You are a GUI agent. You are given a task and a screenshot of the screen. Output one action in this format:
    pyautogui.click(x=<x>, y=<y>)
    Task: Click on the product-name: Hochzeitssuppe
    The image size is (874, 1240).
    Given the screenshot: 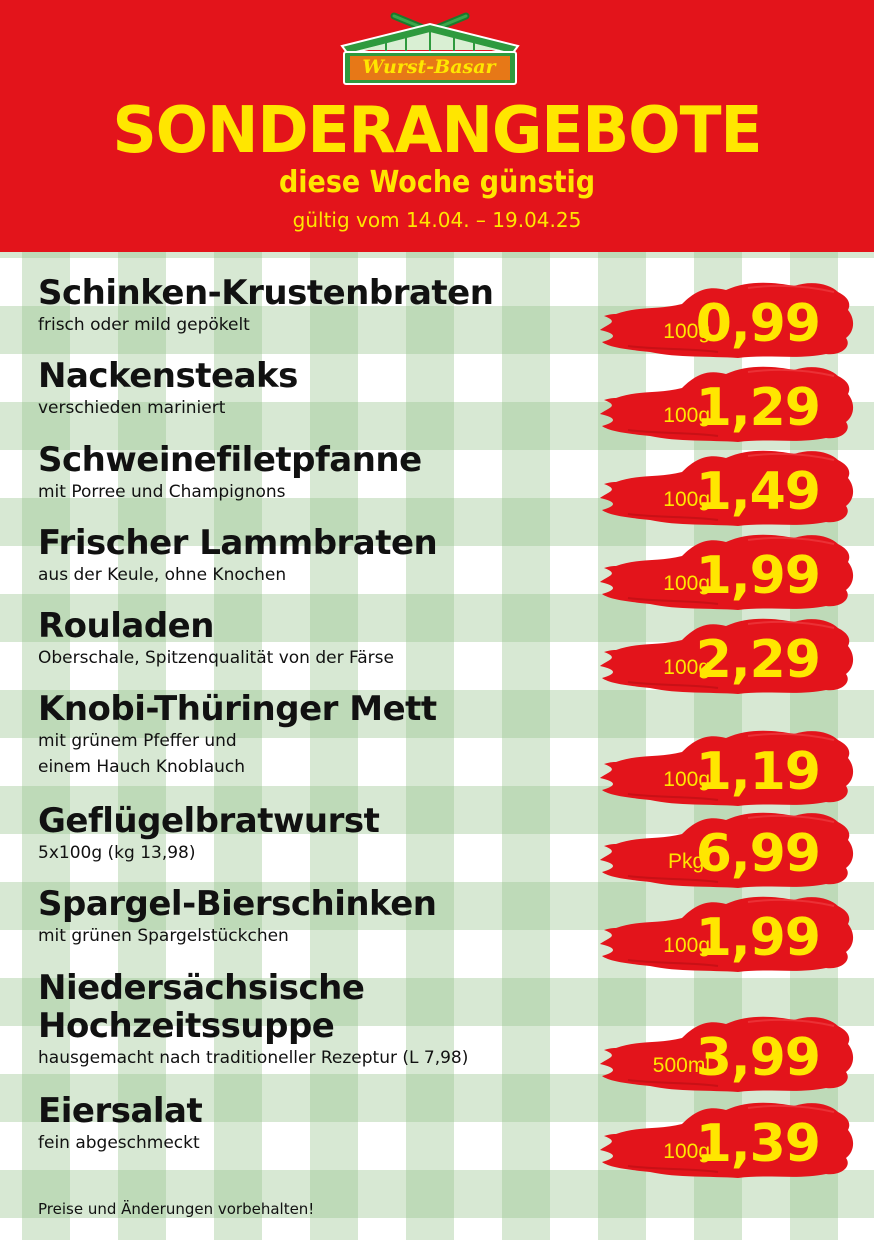 What is the action you would take?
    pyautogui.click(x=186, y=1026)
    